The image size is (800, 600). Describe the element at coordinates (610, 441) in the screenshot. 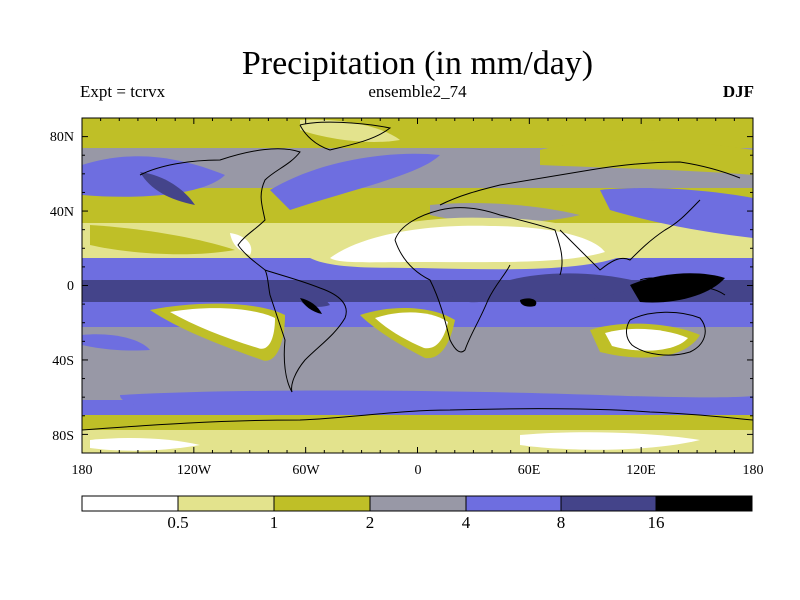

I see `antarctic-dry-area` at that location.